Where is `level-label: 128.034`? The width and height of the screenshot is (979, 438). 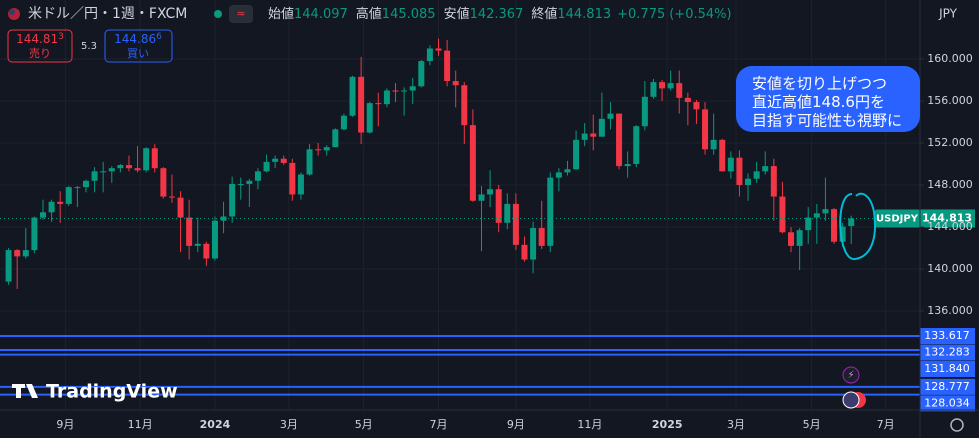 level-label: 128.034 is located at coordinates (947, 402).